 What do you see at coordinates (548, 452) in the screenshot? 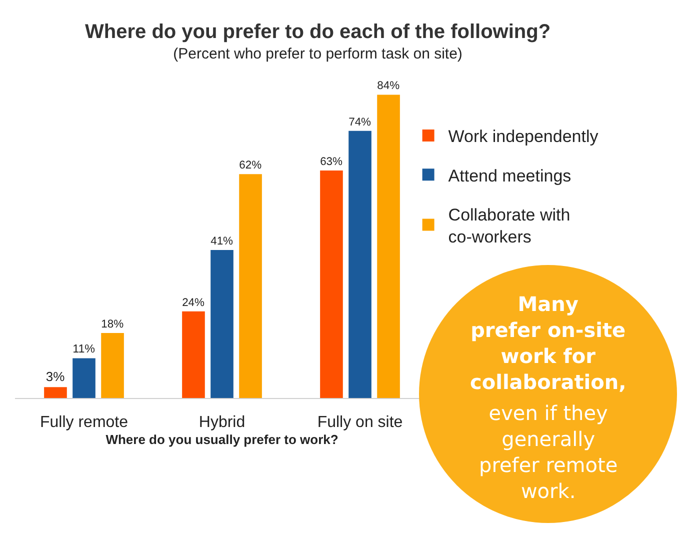
I see `text: even if they generally prefer remote work.` at bounding box center [548, 452].